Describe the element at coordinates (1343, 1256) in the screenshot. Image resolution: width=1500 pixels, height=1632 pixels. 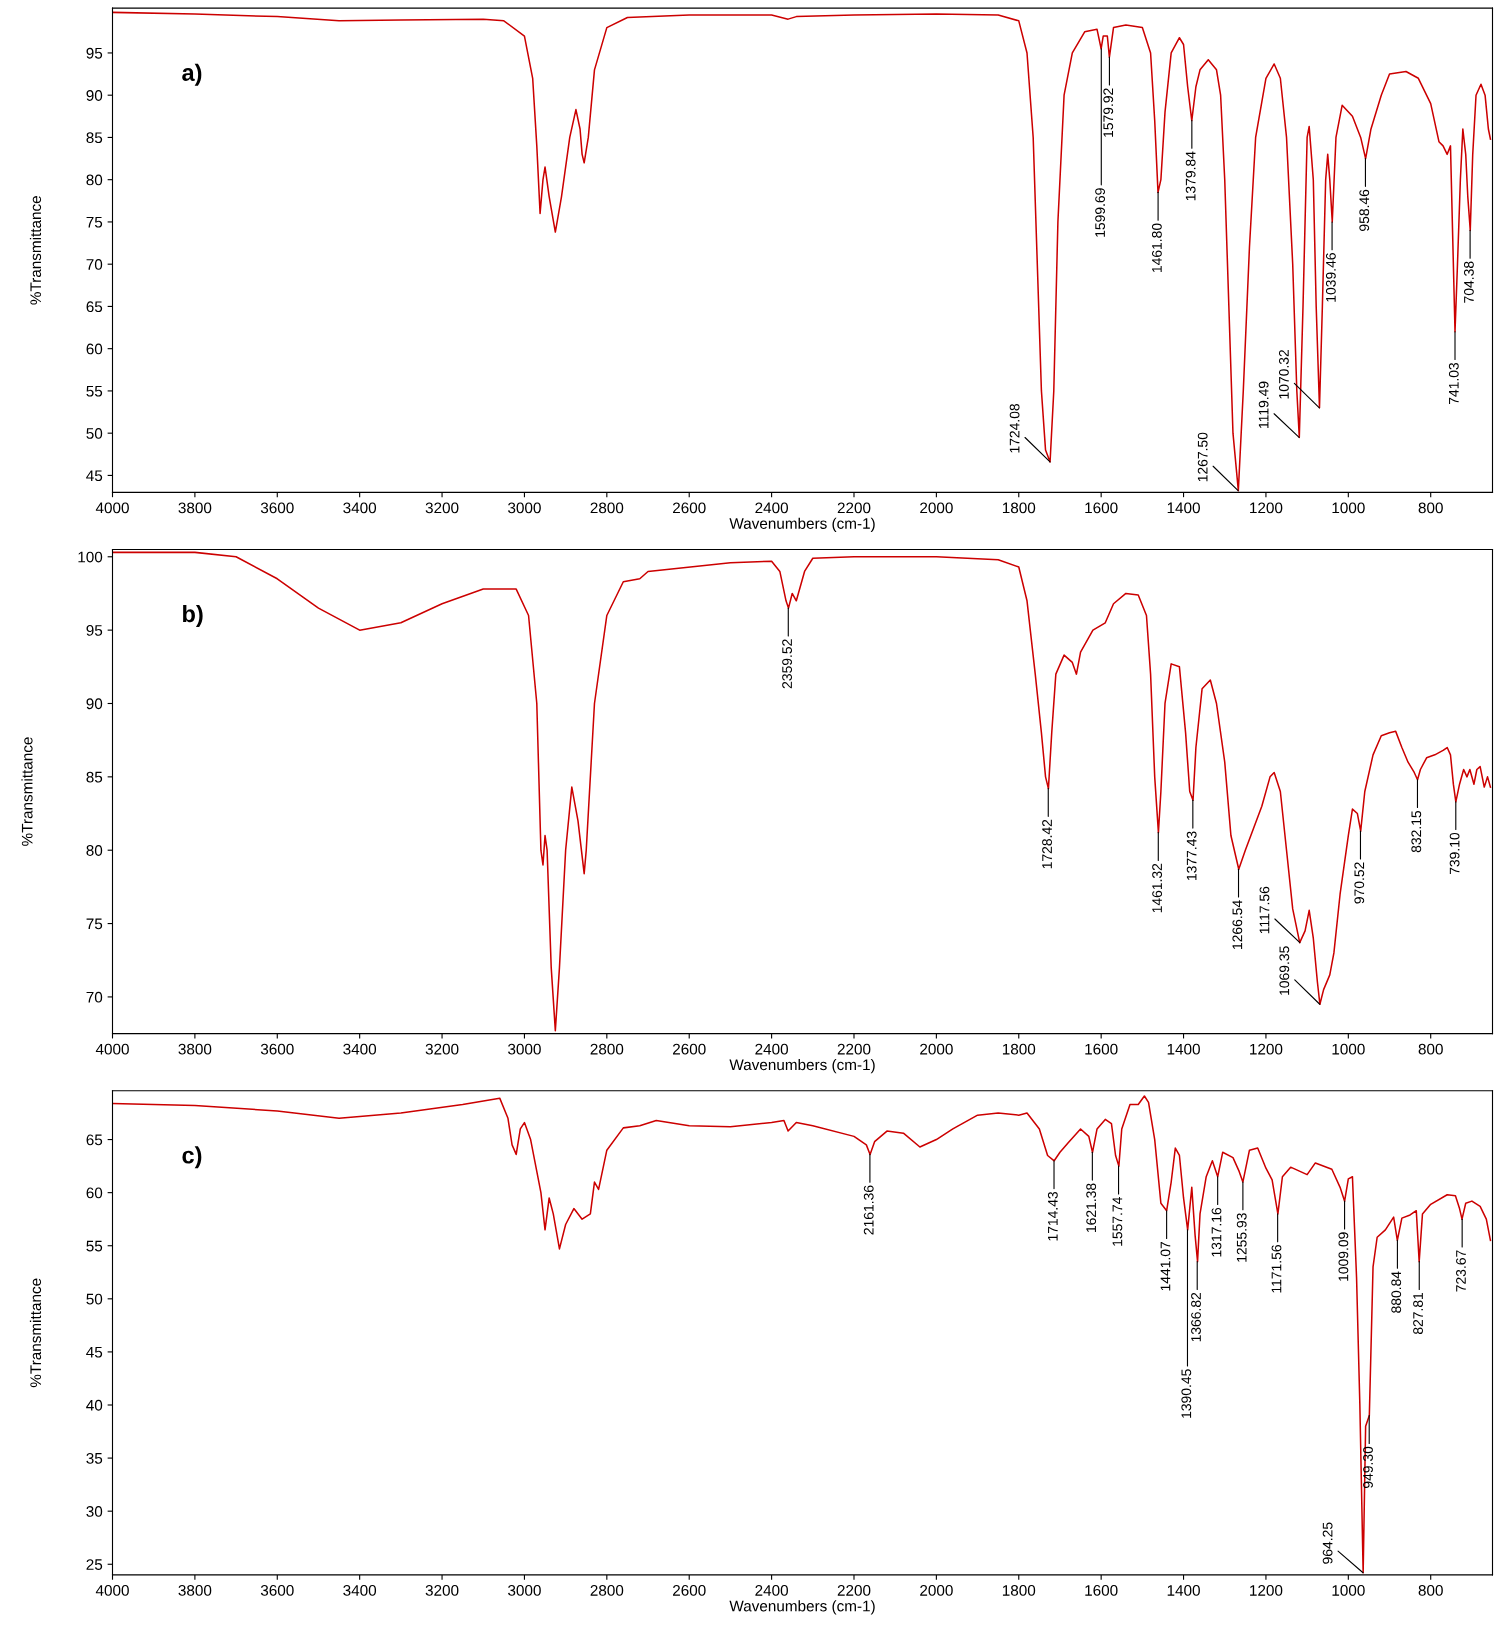
I see `annotation: 1009.09` at that location.